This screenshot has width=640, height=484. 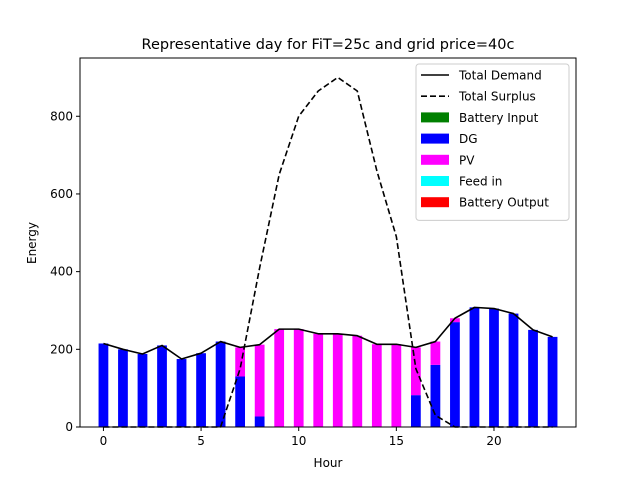 What do you see at coordinates (435, 117) in the screenshot?
I see `legend-swatch-battery-input` at bounding box center [435, 117].